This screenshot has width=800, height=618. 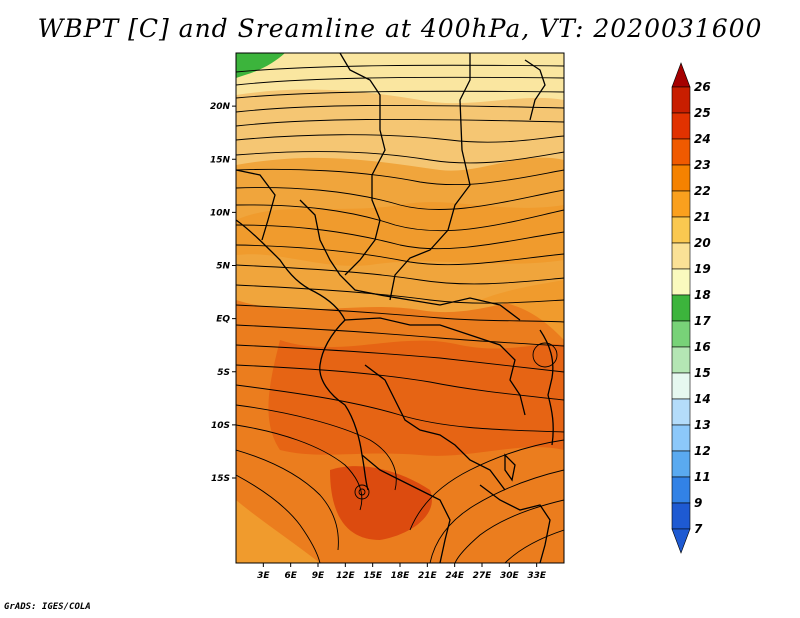 What do you see at coordinates (373, 576) in the screenshot?
I see `x-tick-label: 15E` at bounding box center [373, 576].